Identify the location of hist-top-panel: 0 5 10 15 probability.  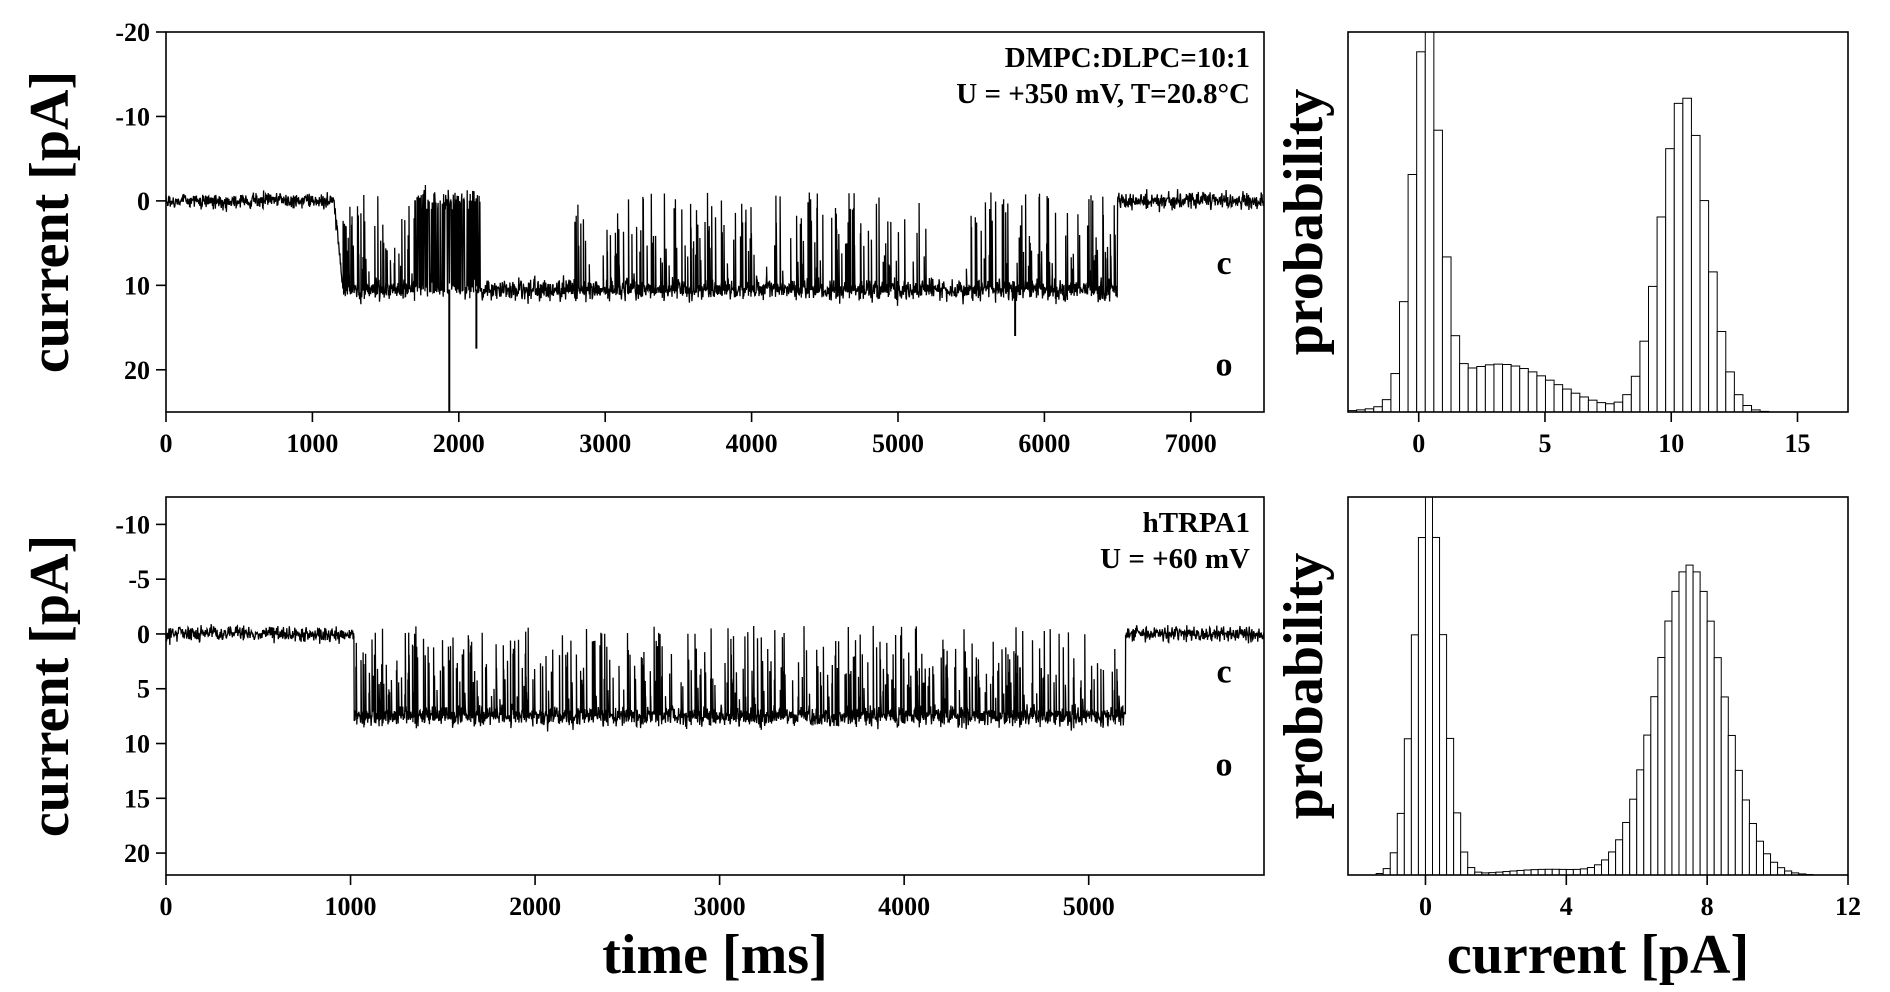
(1561, 244).